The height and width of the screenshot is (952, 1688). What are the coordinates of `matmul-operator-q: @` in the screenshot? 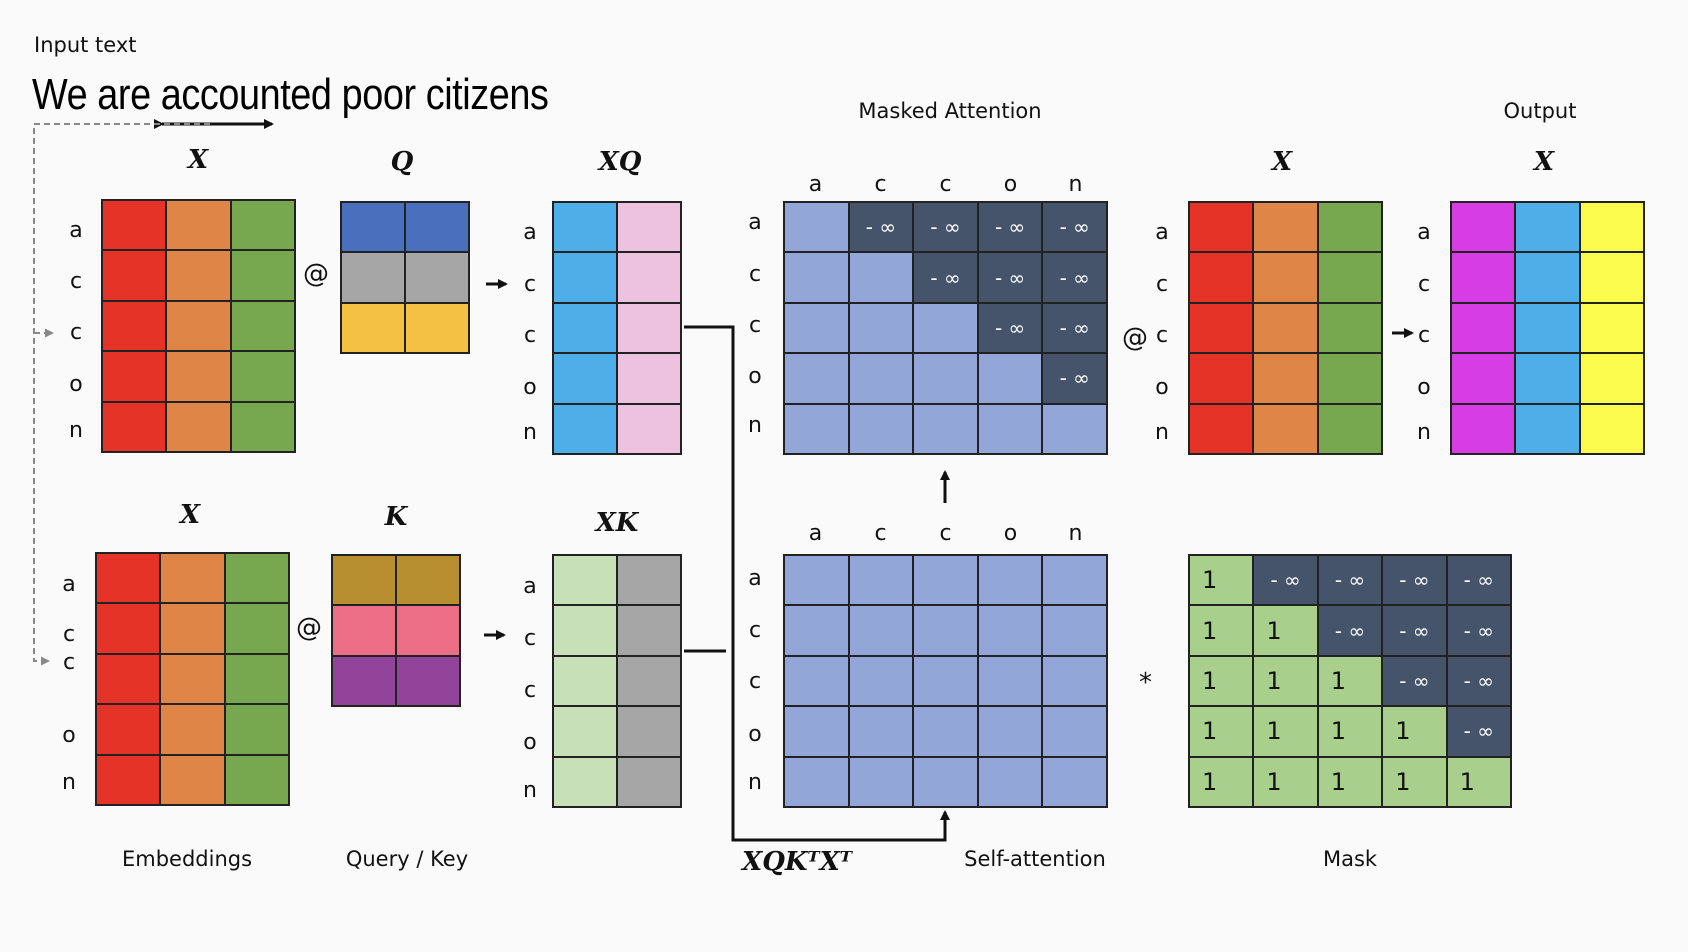 It's located at (316, 274).